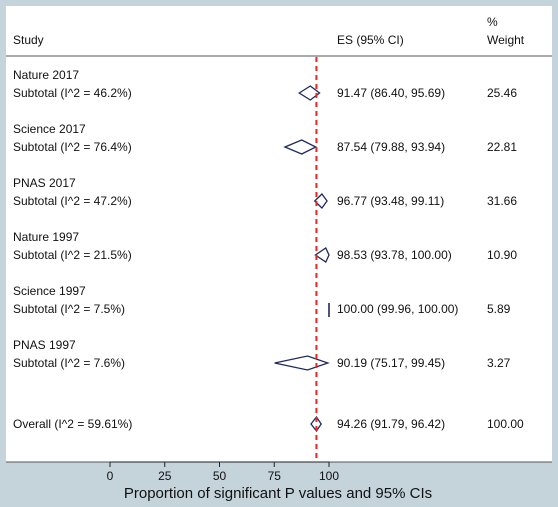 This screenshot has width=558, height=507. Describe the element at coordinates (110, 476) in the screenshot. I see `x-tick-label: 0` at that location.